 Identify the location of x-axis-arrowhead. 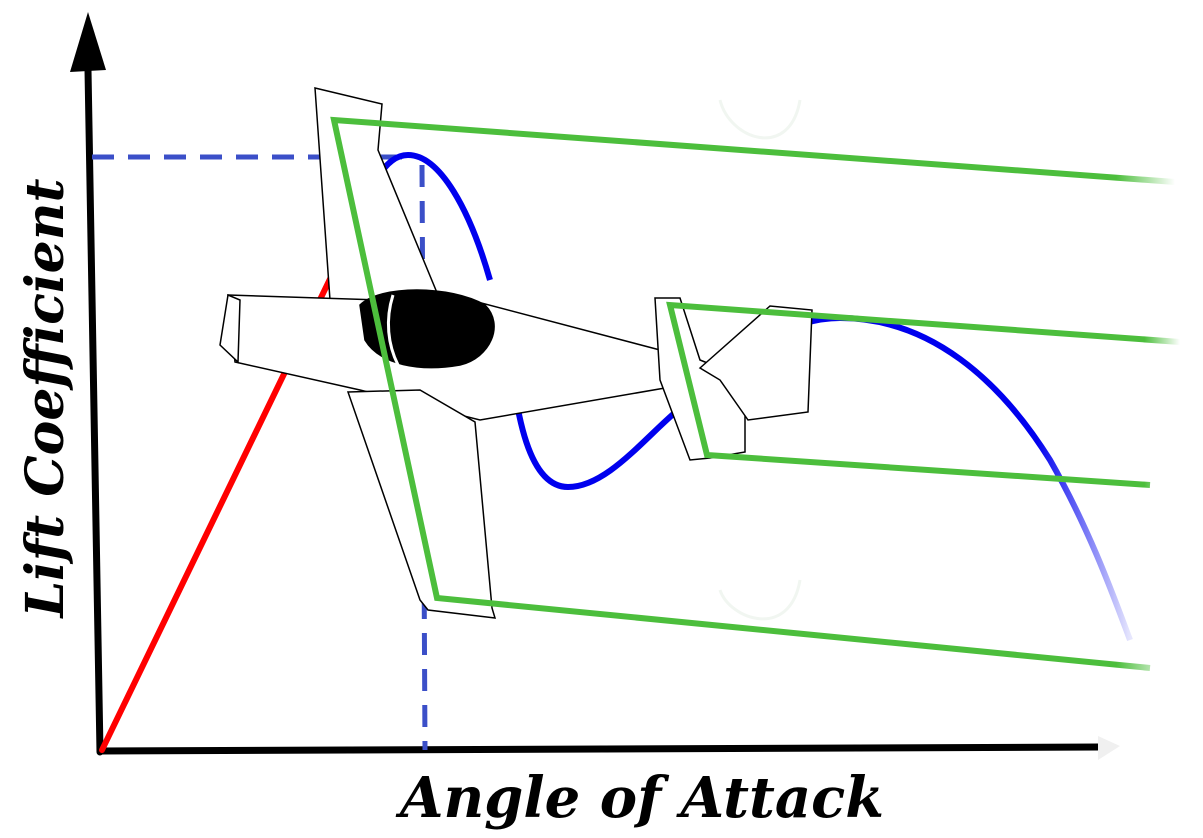
(1109, 748).